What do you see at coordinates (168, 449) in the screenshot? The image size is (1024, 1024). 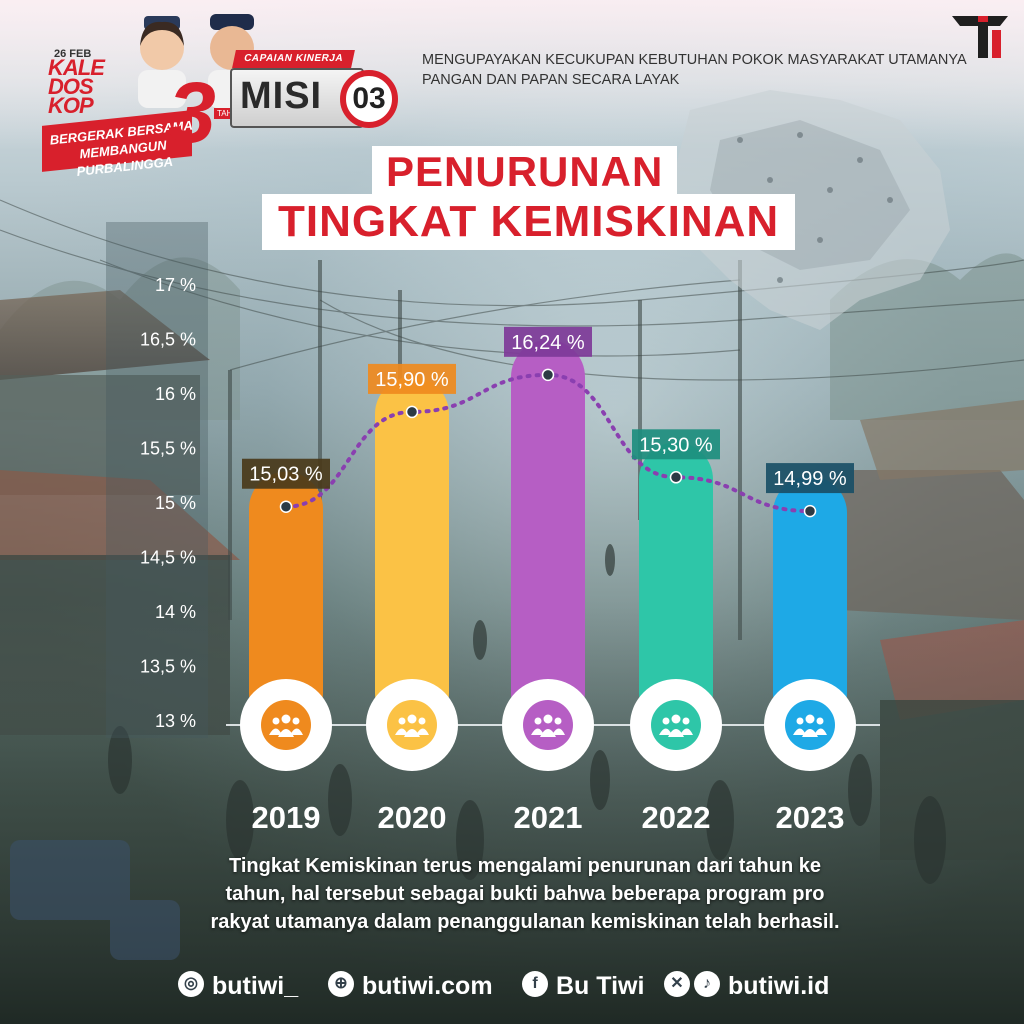 I see `y-tick-label: 15,5 %` at bounding box center [168, 449].